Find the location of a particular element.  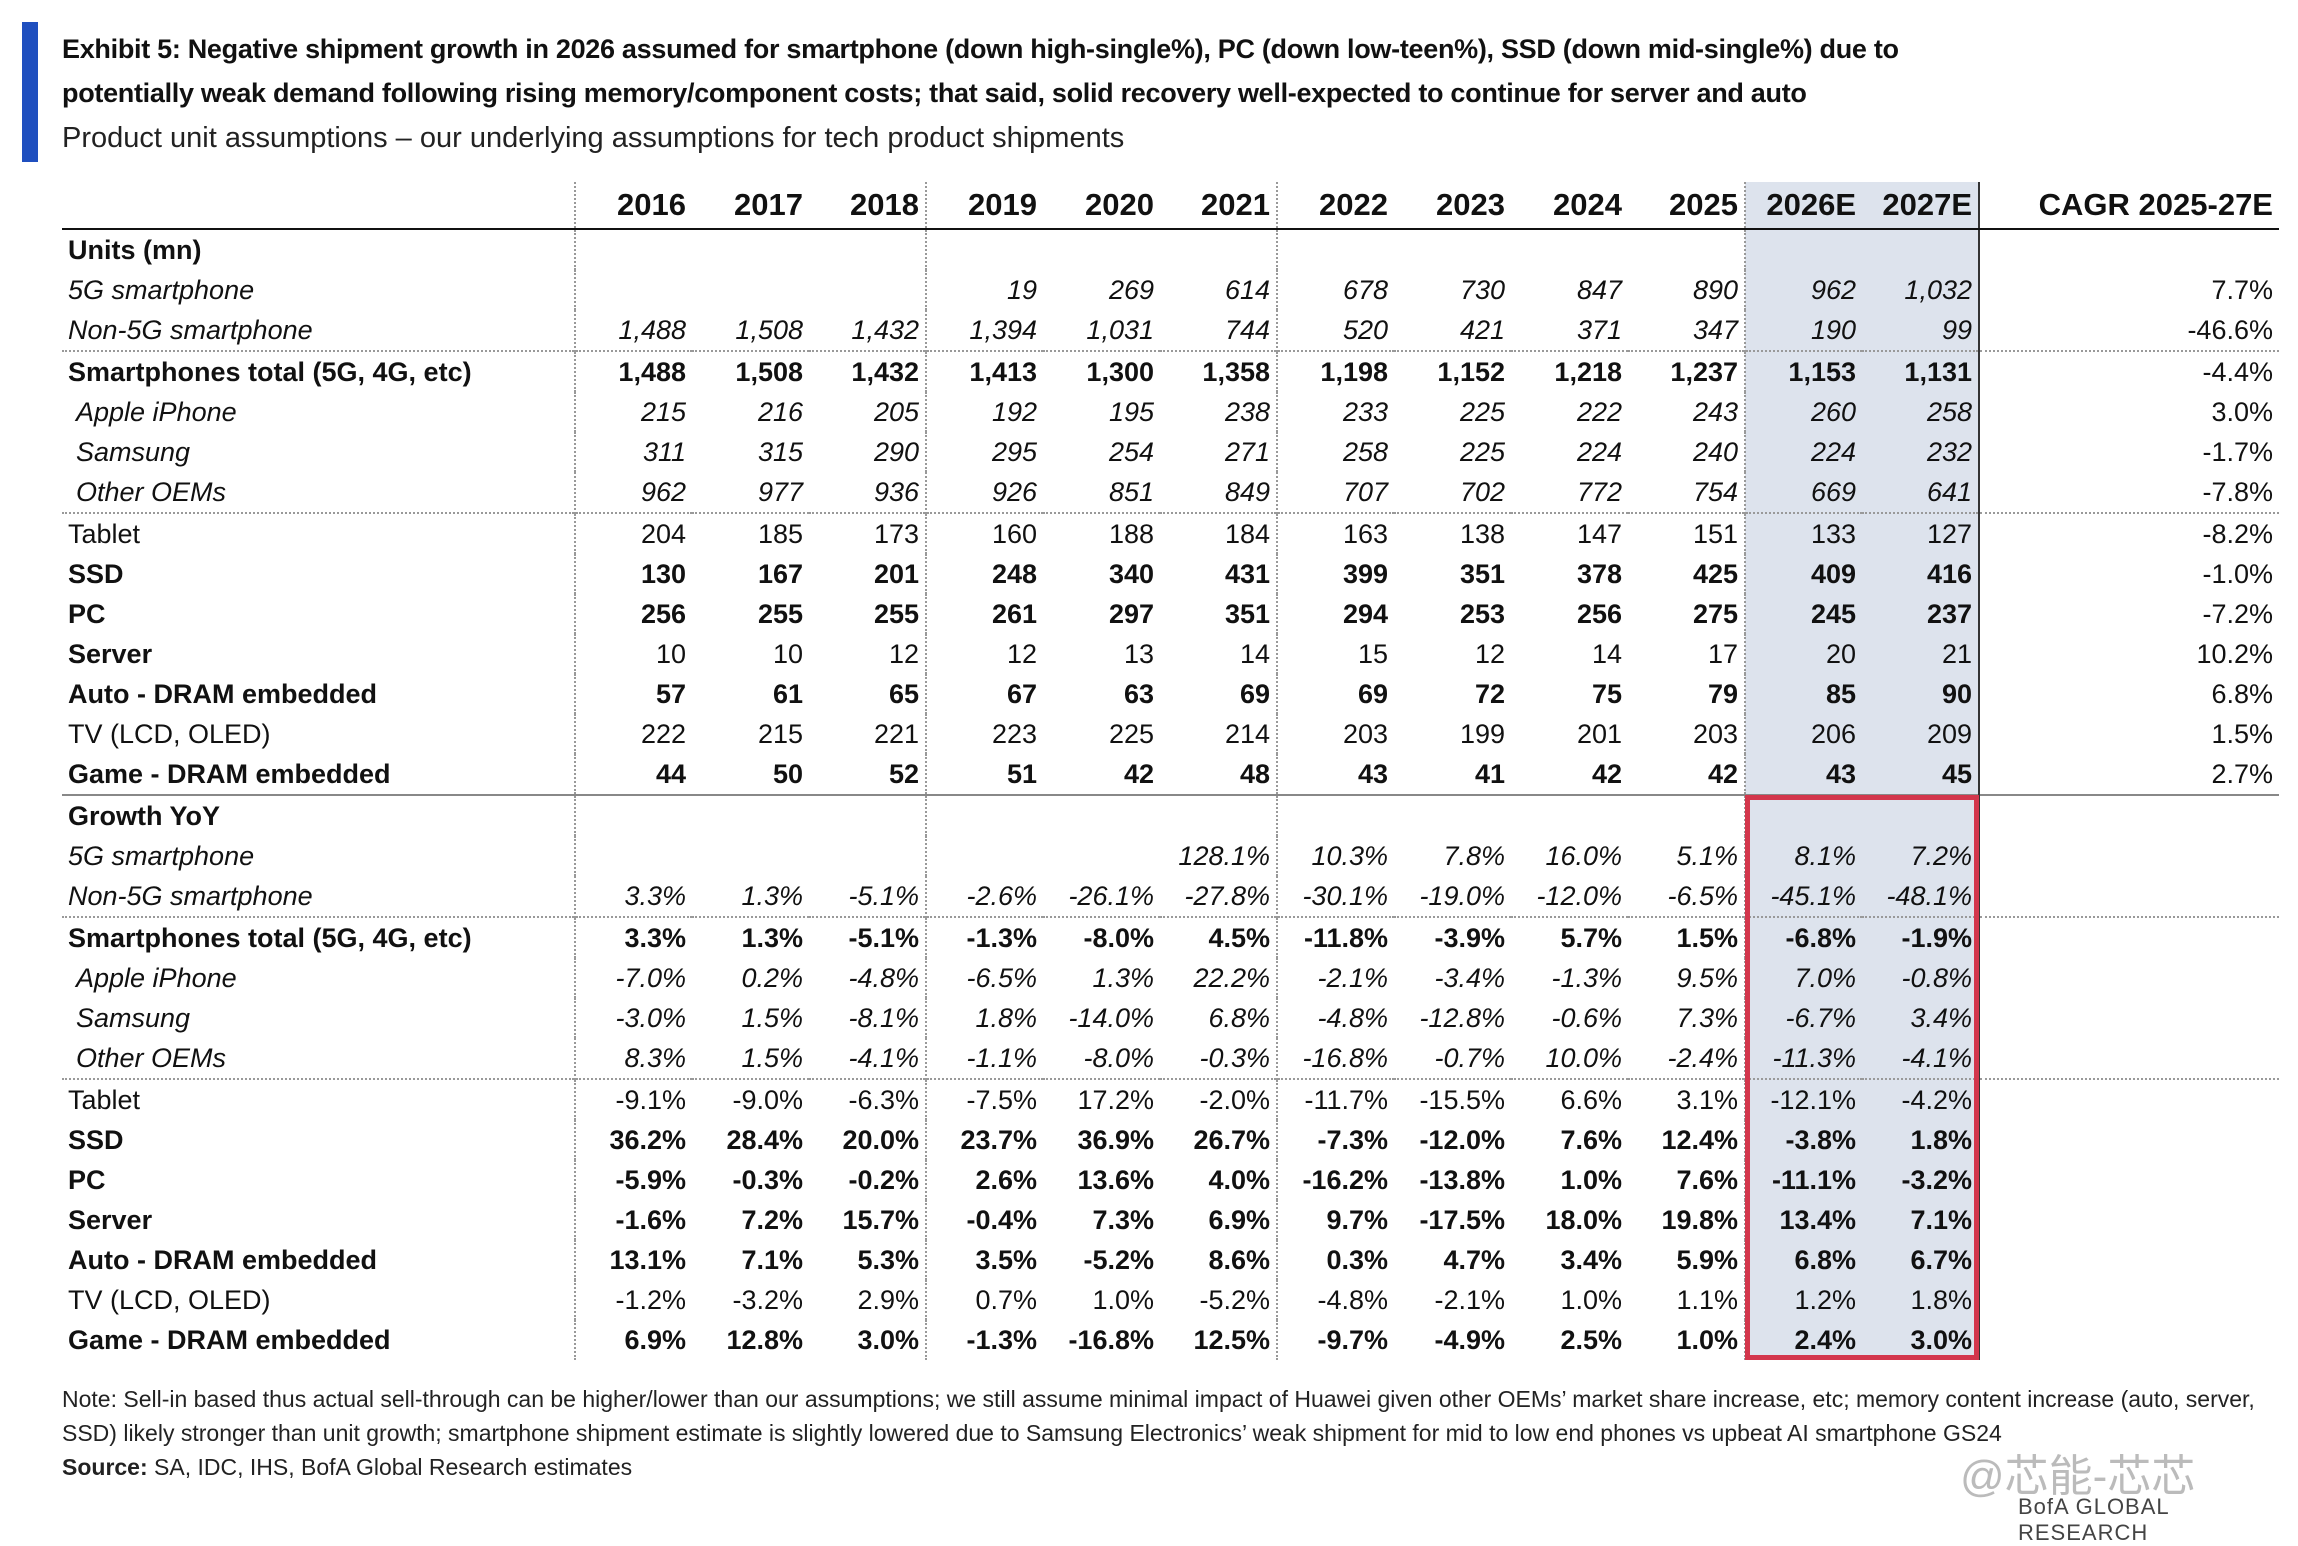

value-cell: 138 is located at coordinates (1452, 533).